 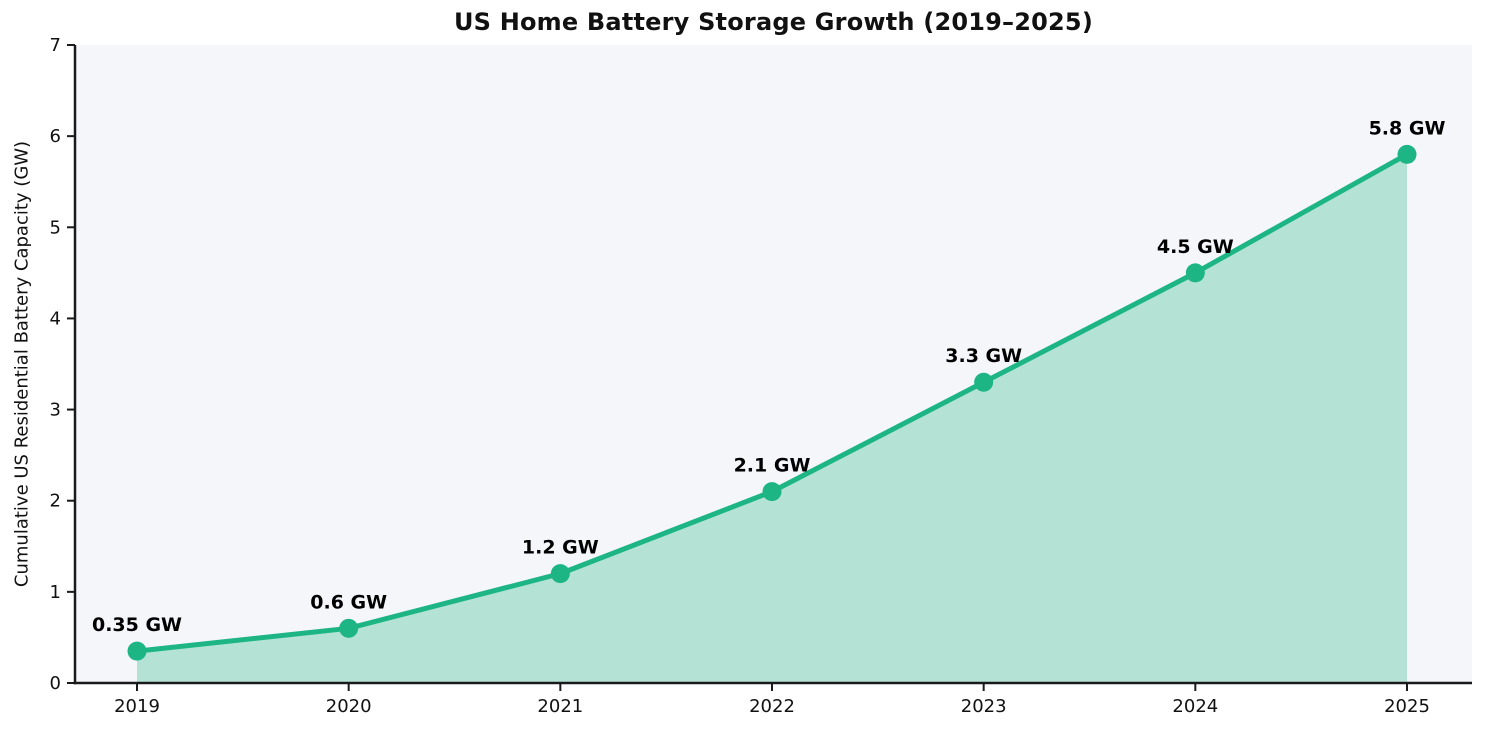 What do you see at coordinates (1407, 706) in the screenshot?
I see `x-tick-label: 2025` at bounding box center [1407, 706].